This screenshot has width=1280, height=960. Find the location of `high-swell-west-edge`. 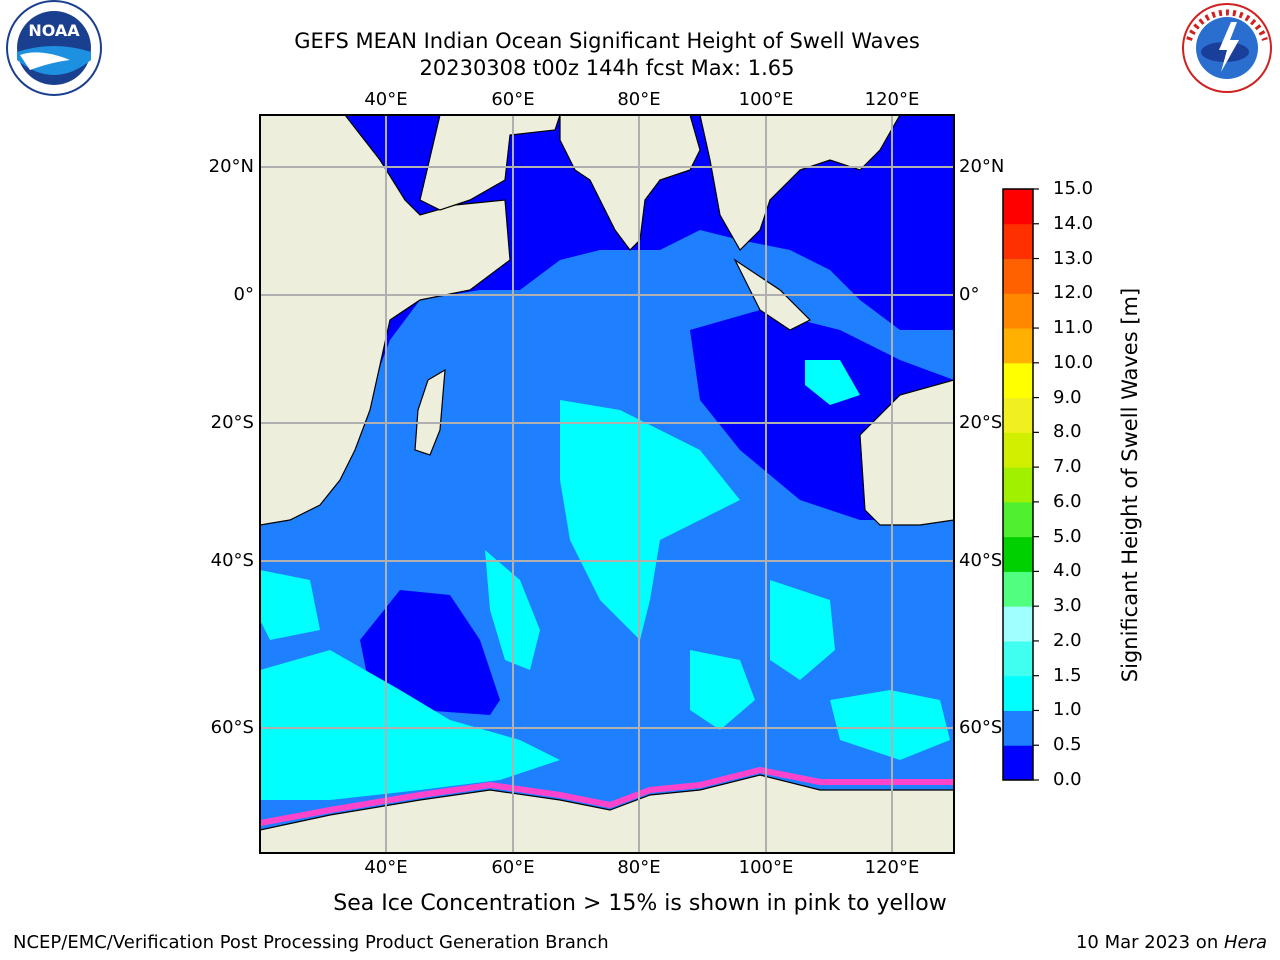

high-swell-west-edge is located at coordinates (290, 605).